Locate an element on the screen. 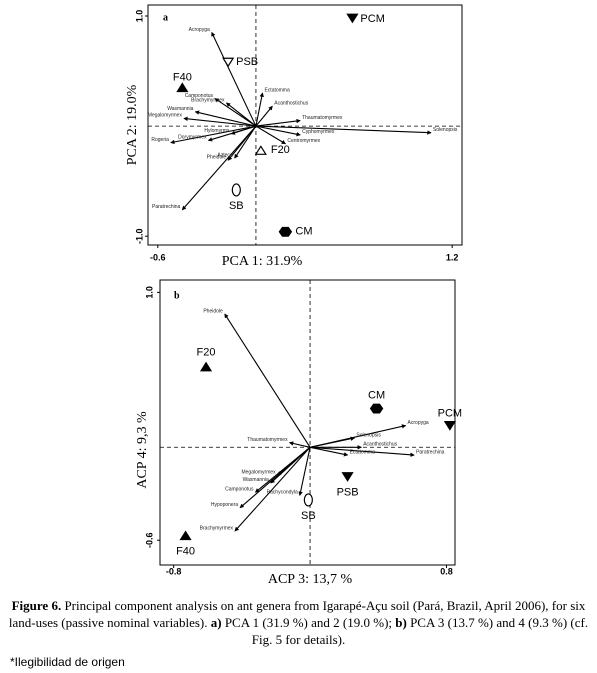 Image resolution: width=597 pixels, height=673 pixels. point-label: PCM is located at coordinates (450, 414).